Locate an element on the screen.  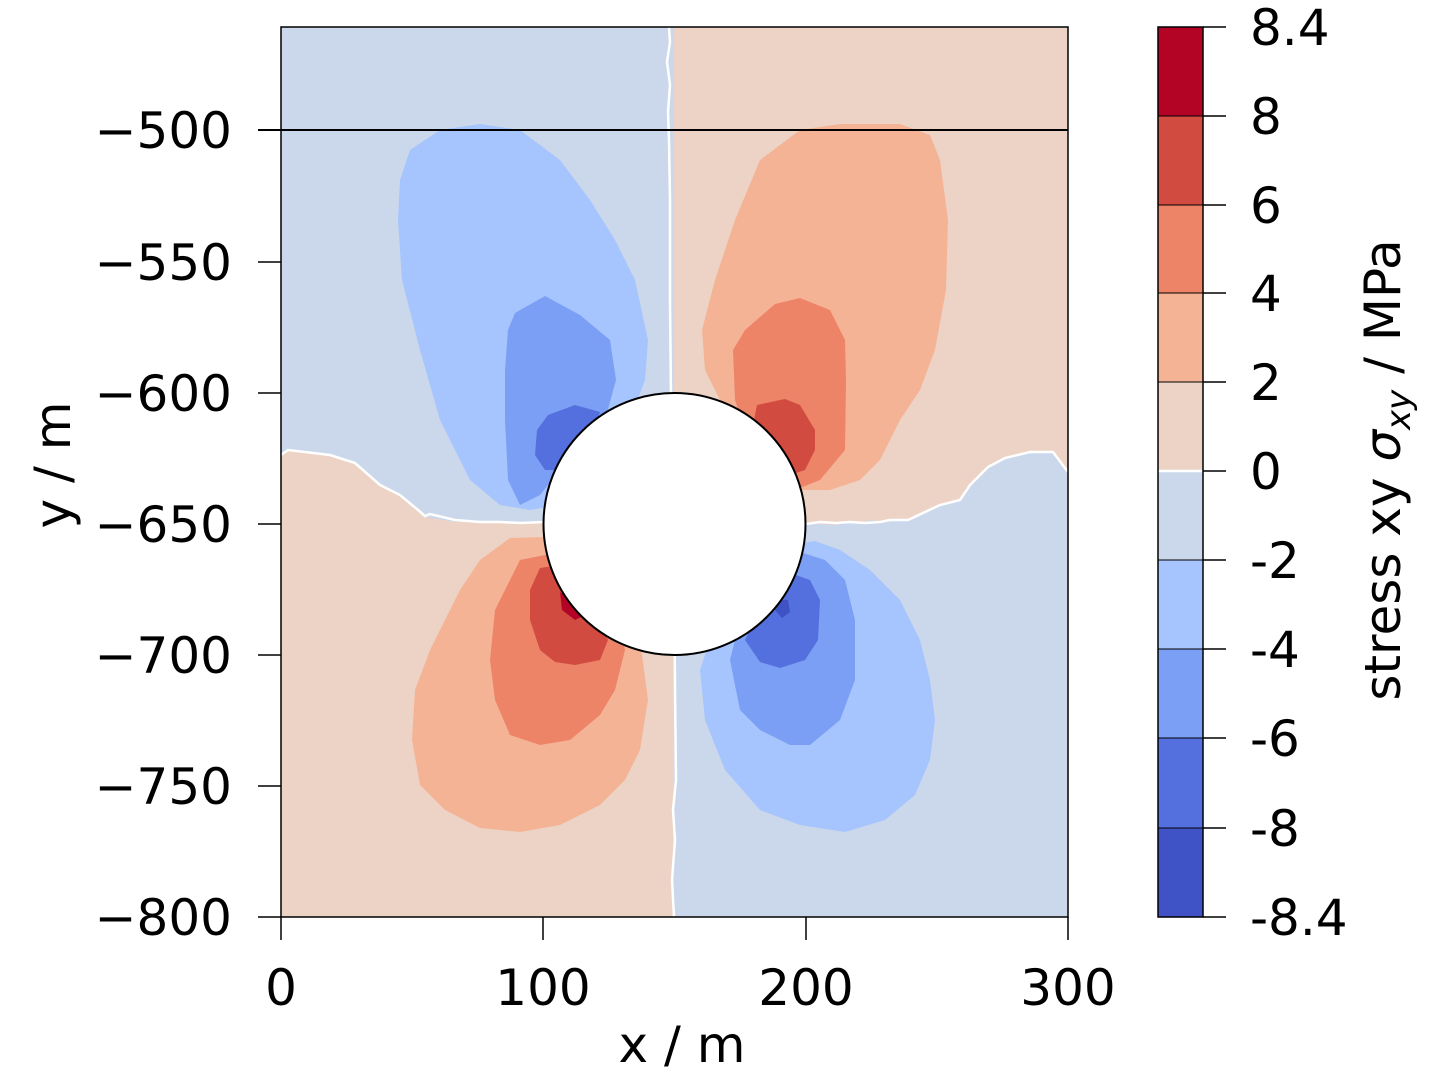
colorbar-frame is located at coordinates (1180, 472).